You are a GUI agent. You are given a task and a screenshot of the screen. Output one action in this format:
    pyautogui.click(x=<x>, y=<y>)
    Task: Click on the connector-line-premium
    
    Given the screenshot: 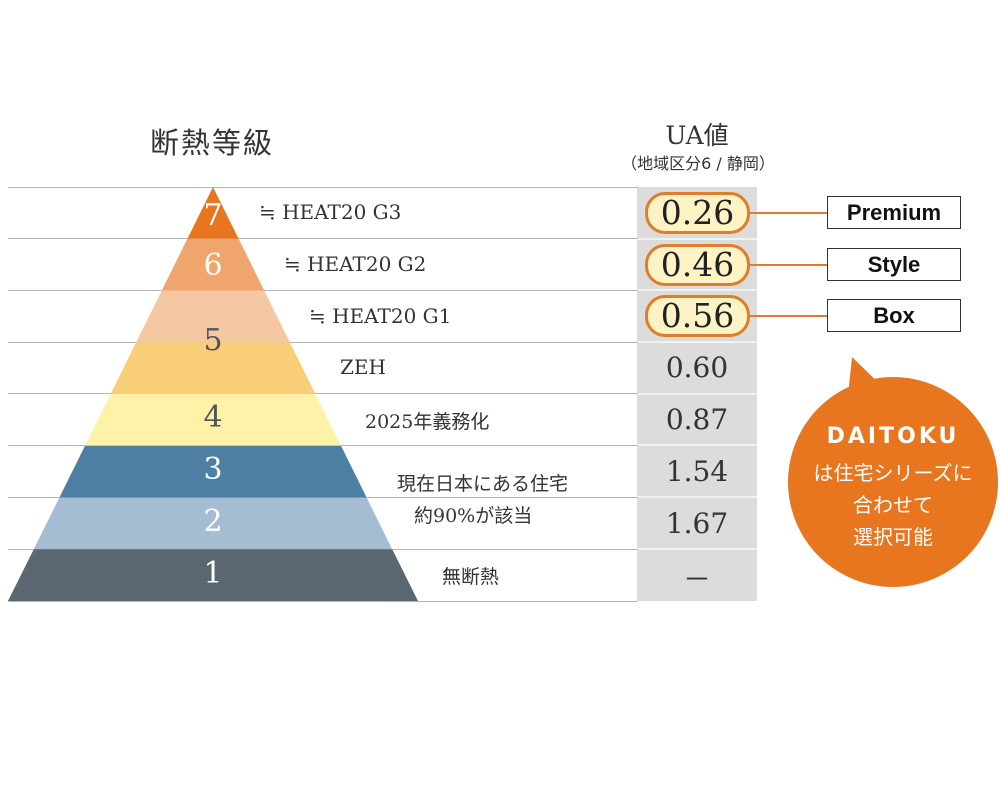 What is the action you would take?
    pyautogui.click(x=787, y=213)
    